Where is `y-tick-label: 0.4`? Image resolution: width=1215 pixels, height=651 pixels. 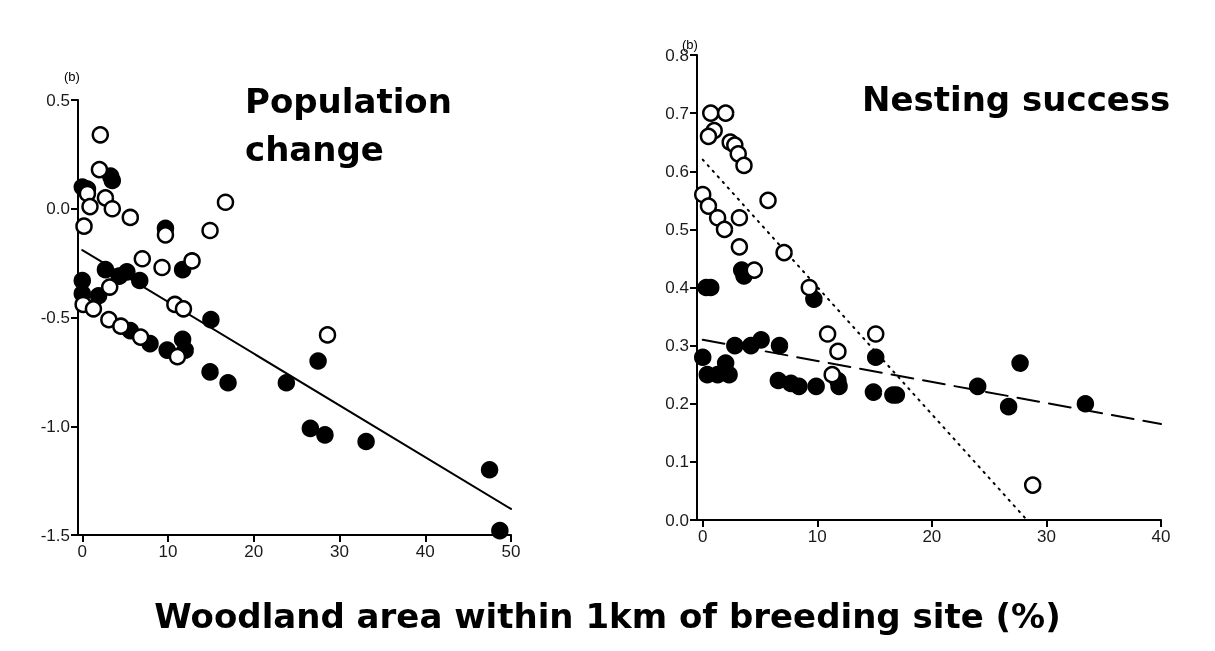
y-tick-label: 0.4 is located at coordinates (677, 287).